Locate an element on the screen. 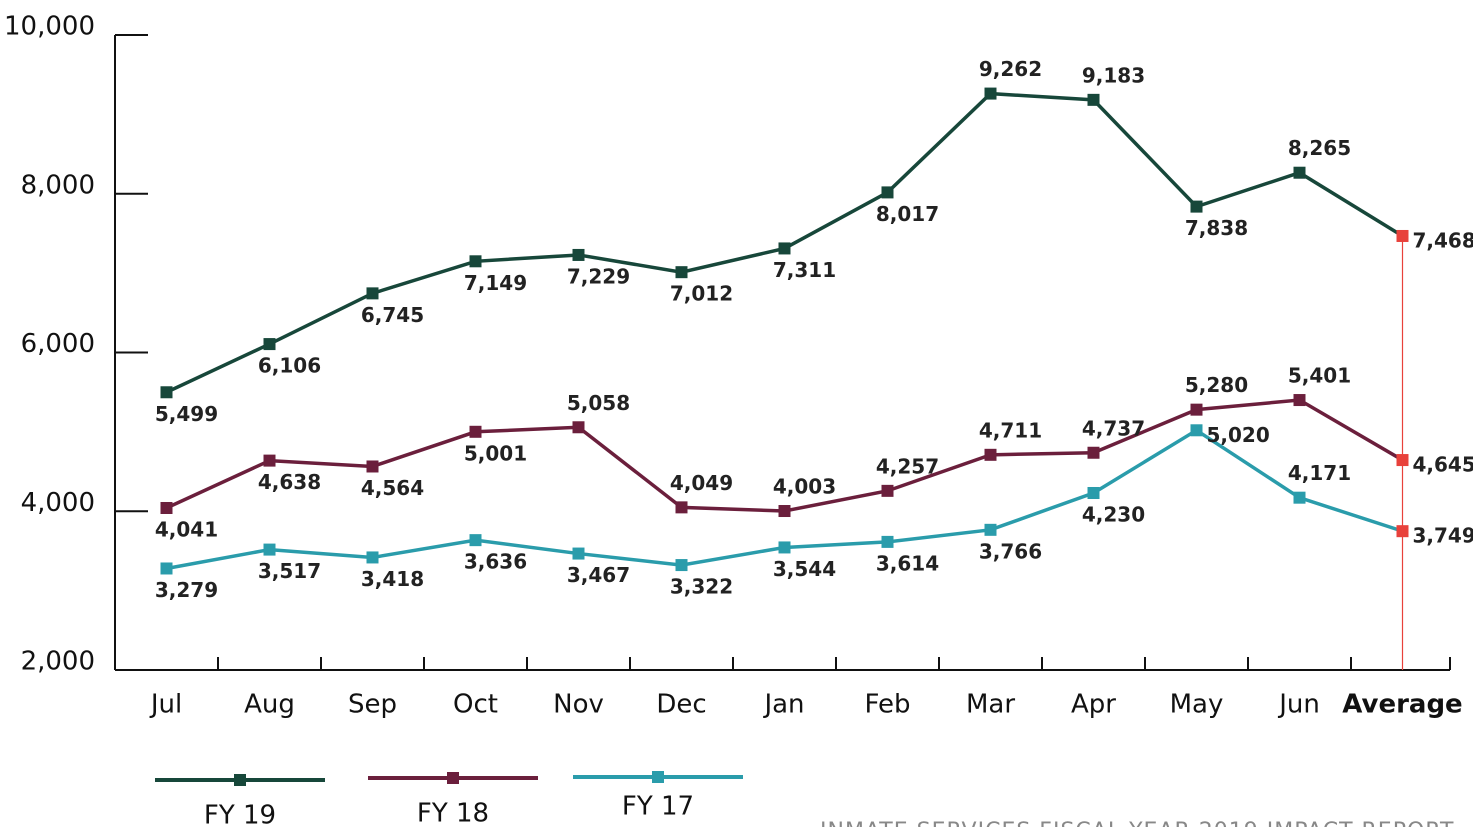 The height and width of the screenshot is (831, 1473). x-tick-label: Sep is located at coordinates (372, 705).